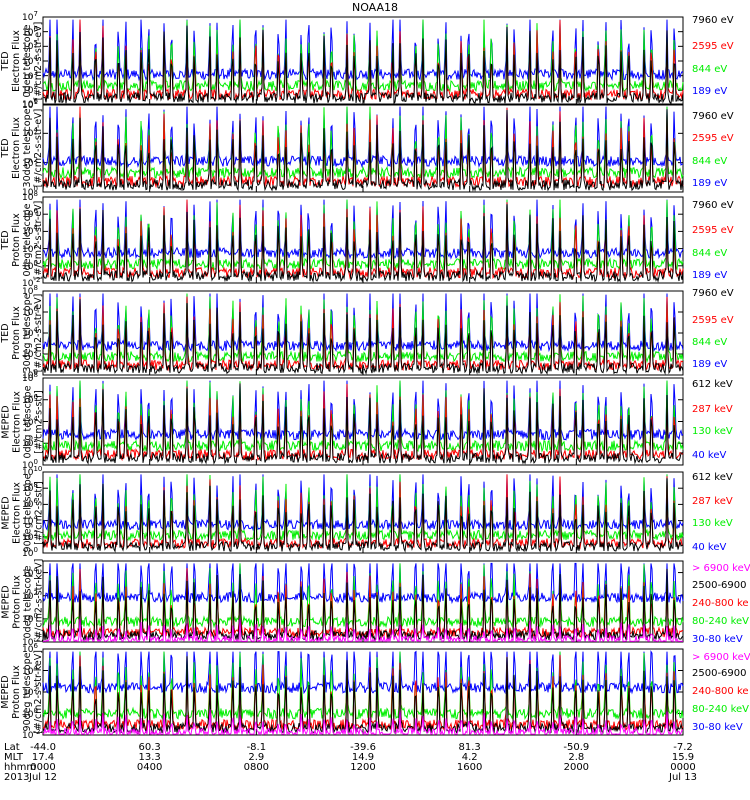 The image size is (750, 800). I want to click on x-tick-lat: 60.3, so click(149, 747).